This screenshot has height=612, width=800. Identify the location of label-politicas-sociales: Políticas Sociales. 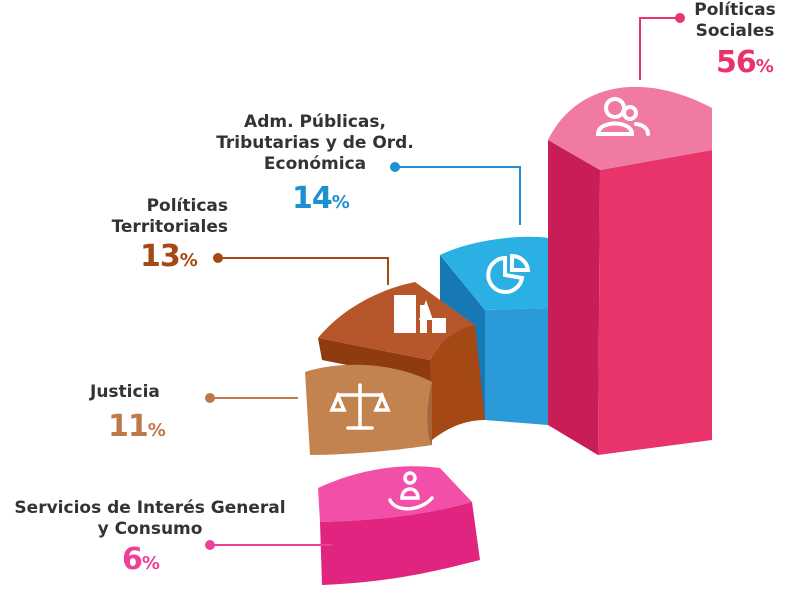
(735, 21).